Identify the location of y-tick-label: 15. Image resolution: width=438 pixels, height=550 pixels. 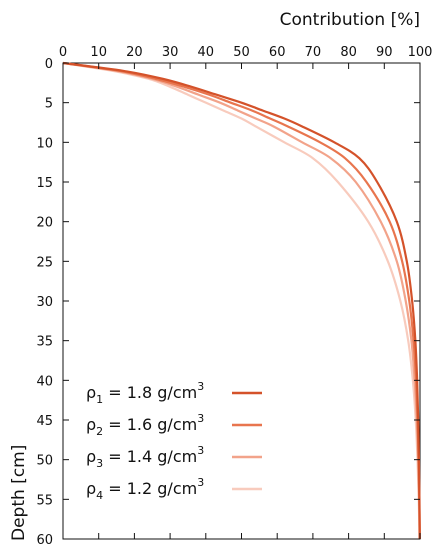
(44, 183).